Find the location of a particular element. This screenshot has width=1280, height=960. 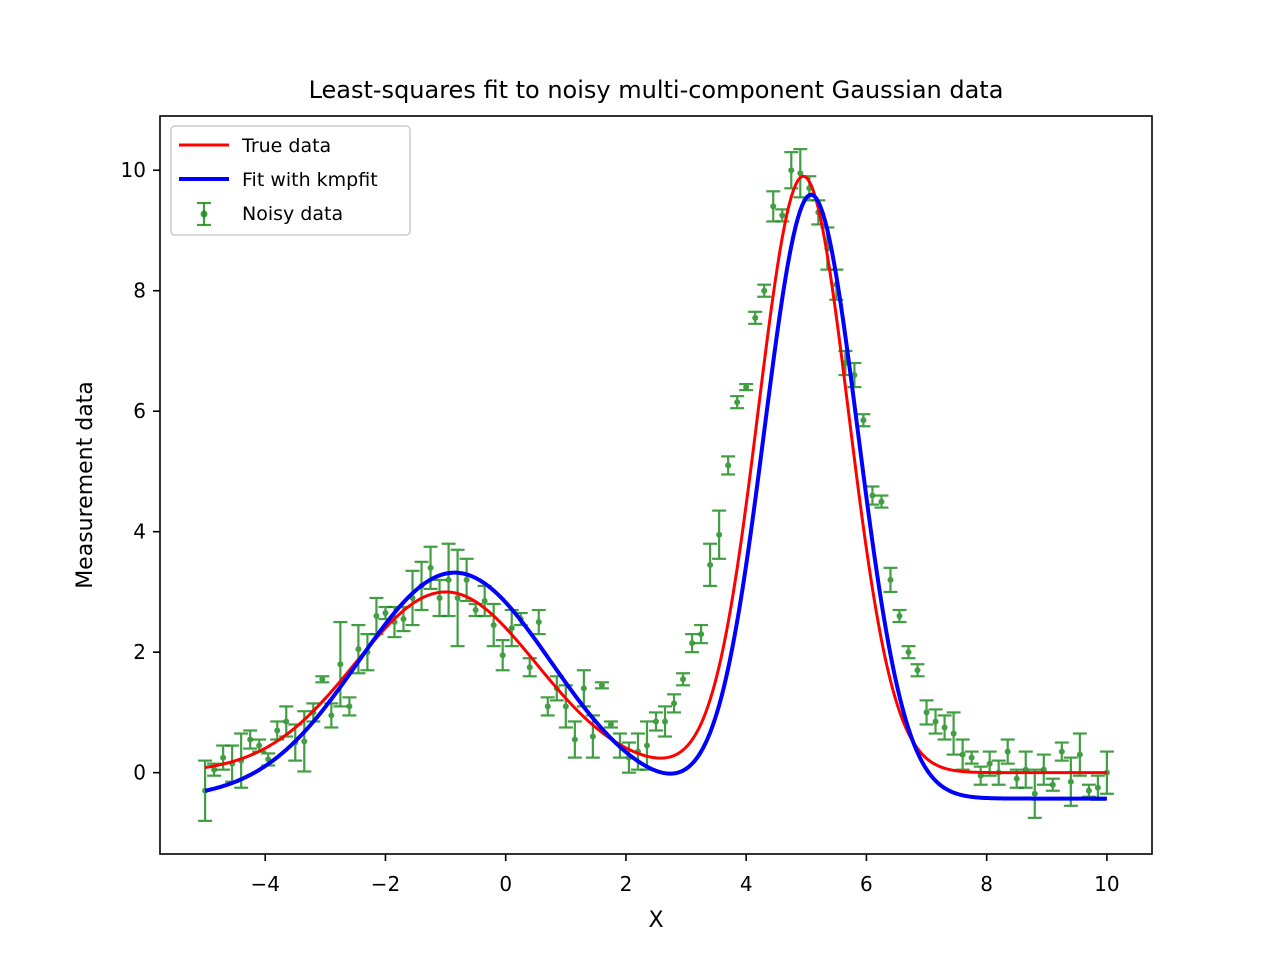

legend-noisy-data-label: Noisy data is located at coordinates (292, 214).